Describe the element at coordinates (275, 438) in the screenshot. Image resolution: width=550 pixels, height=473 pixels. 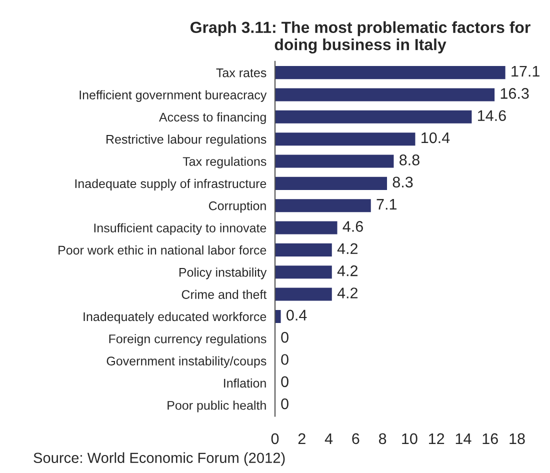
I see `x-tick-label: 0` at that location.